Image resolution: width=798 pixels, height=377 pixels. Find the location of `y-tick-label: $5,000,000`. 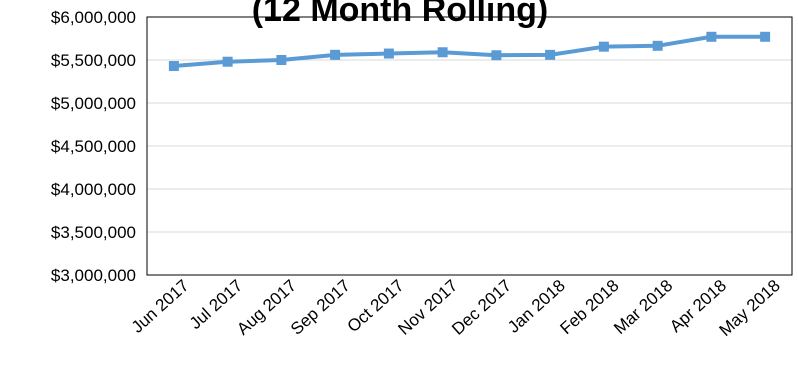

y-tick-label: $5,000,000 is located at coordinates (93, 103).